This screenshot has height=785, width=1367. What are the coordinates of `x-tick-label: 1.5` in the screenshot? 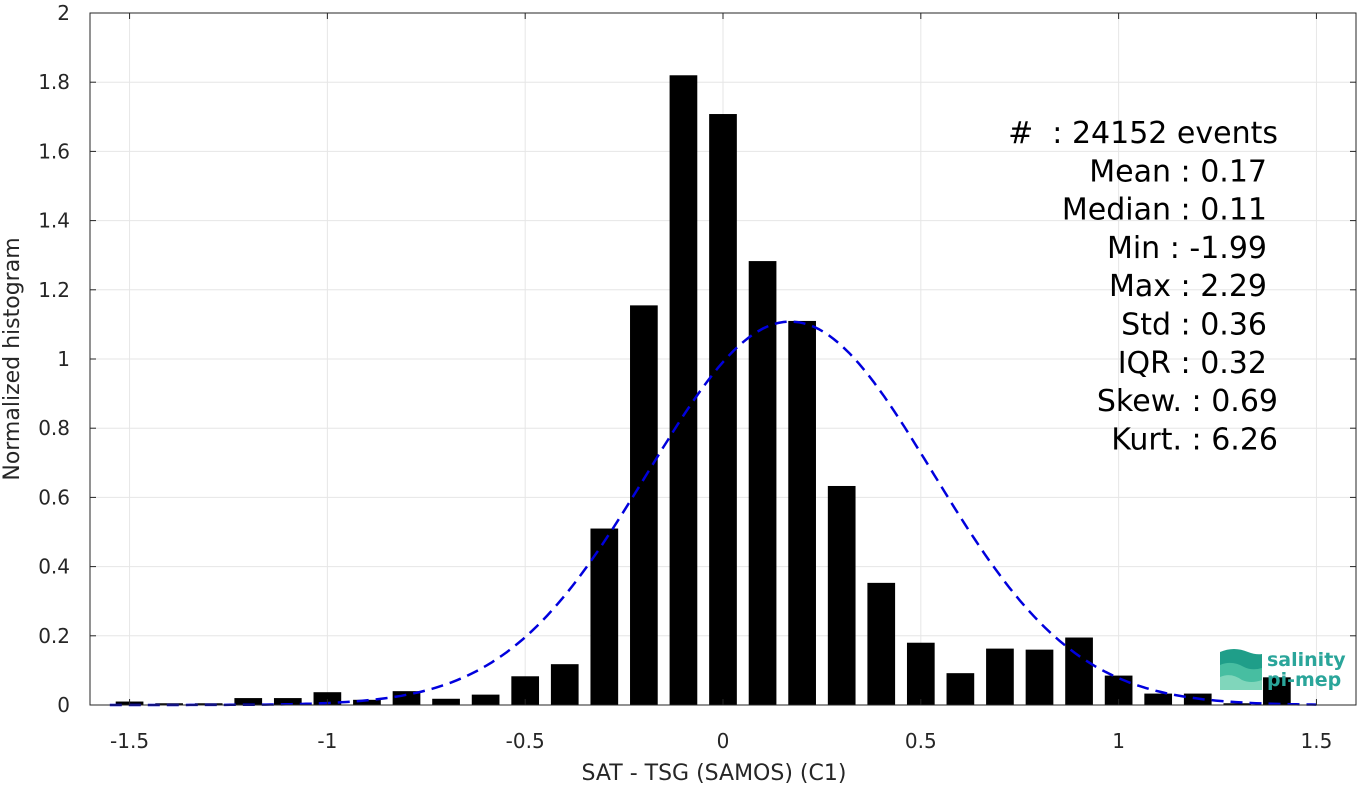 It's located at (1317, 741).